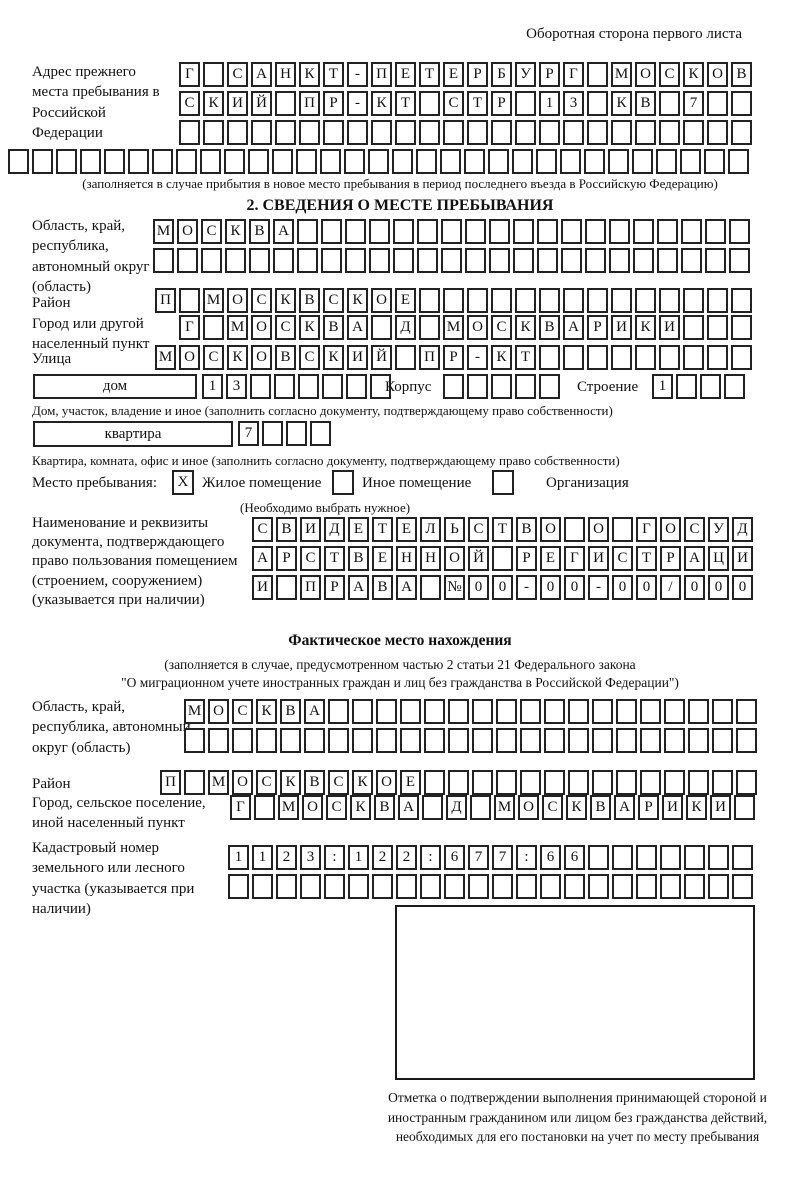  I want to click on char-cell: -, so click(477, 357).